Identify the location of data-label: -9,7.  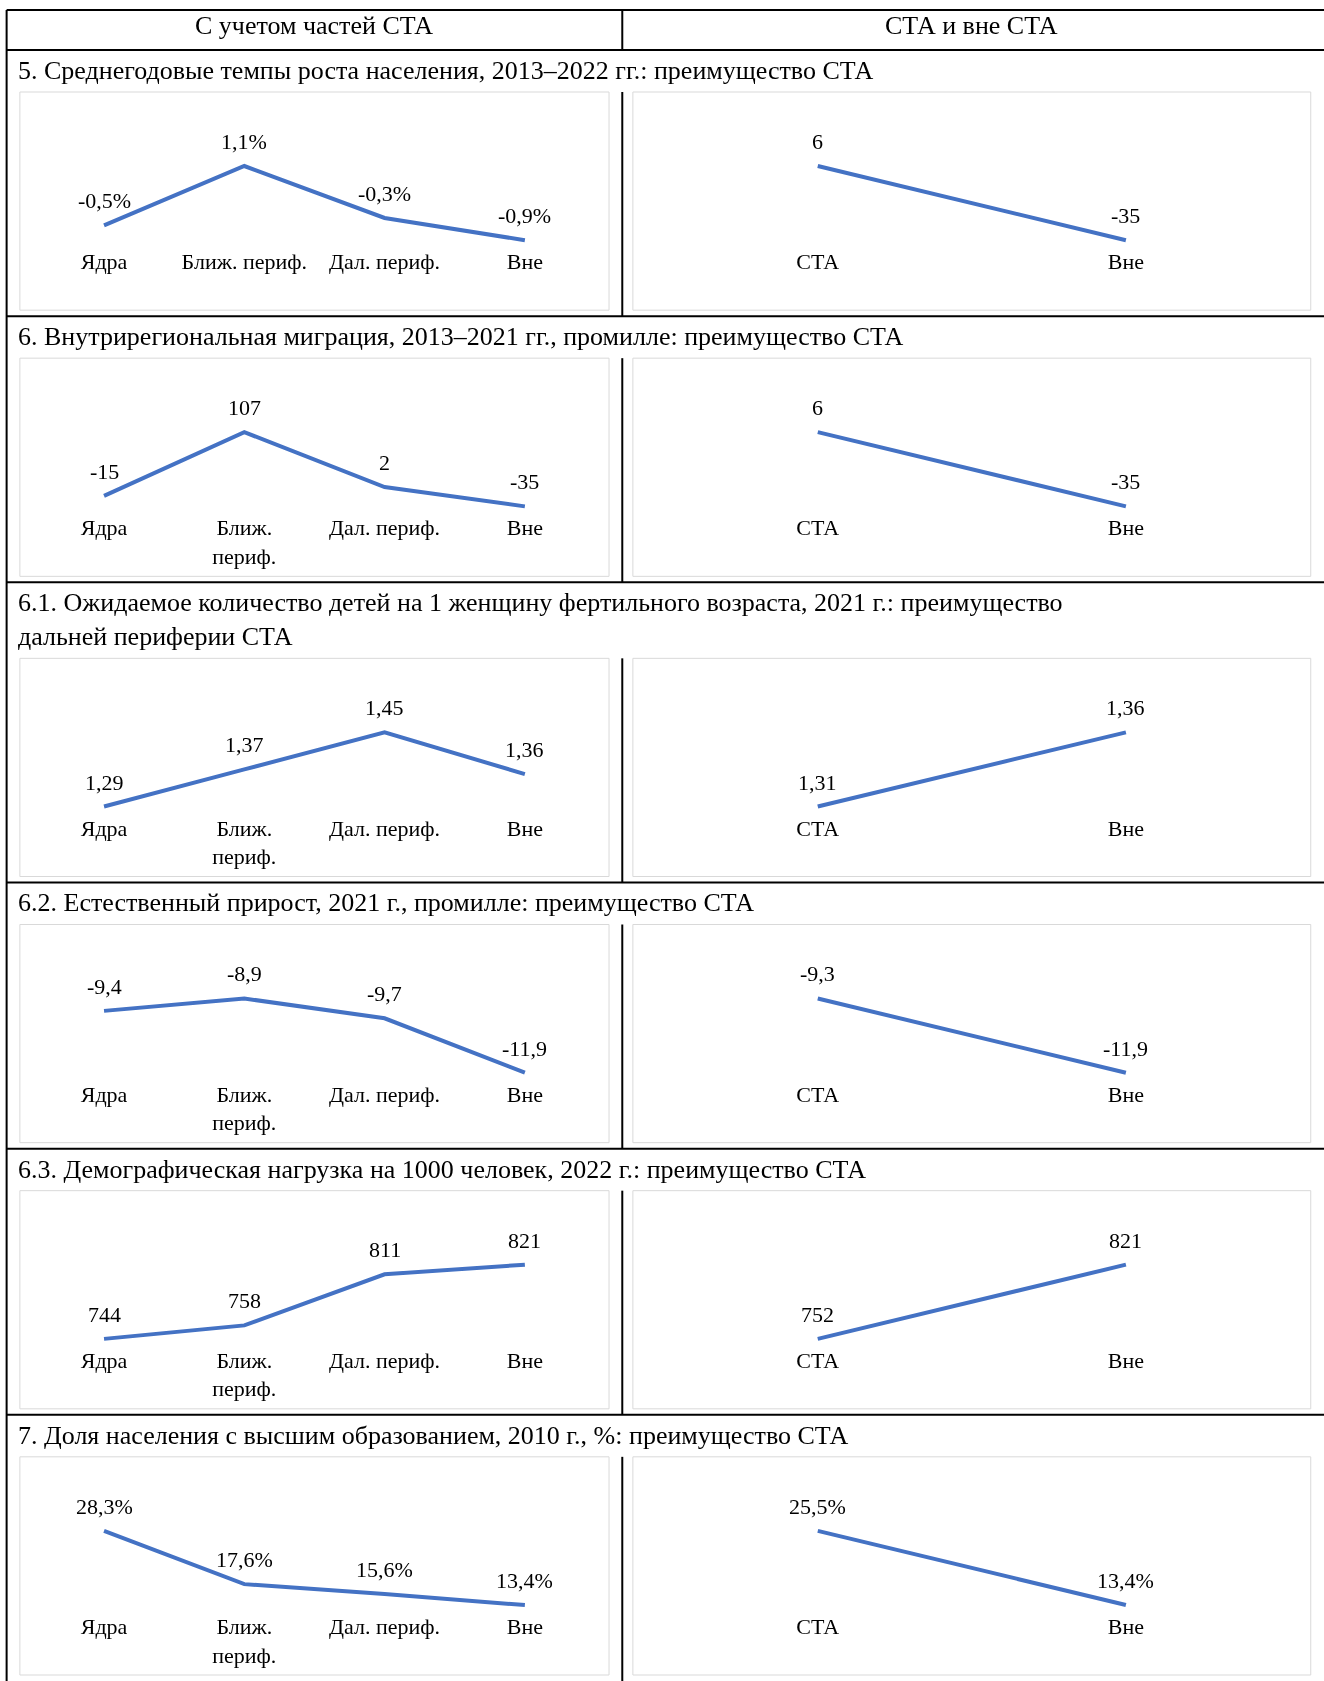
(384, 993).